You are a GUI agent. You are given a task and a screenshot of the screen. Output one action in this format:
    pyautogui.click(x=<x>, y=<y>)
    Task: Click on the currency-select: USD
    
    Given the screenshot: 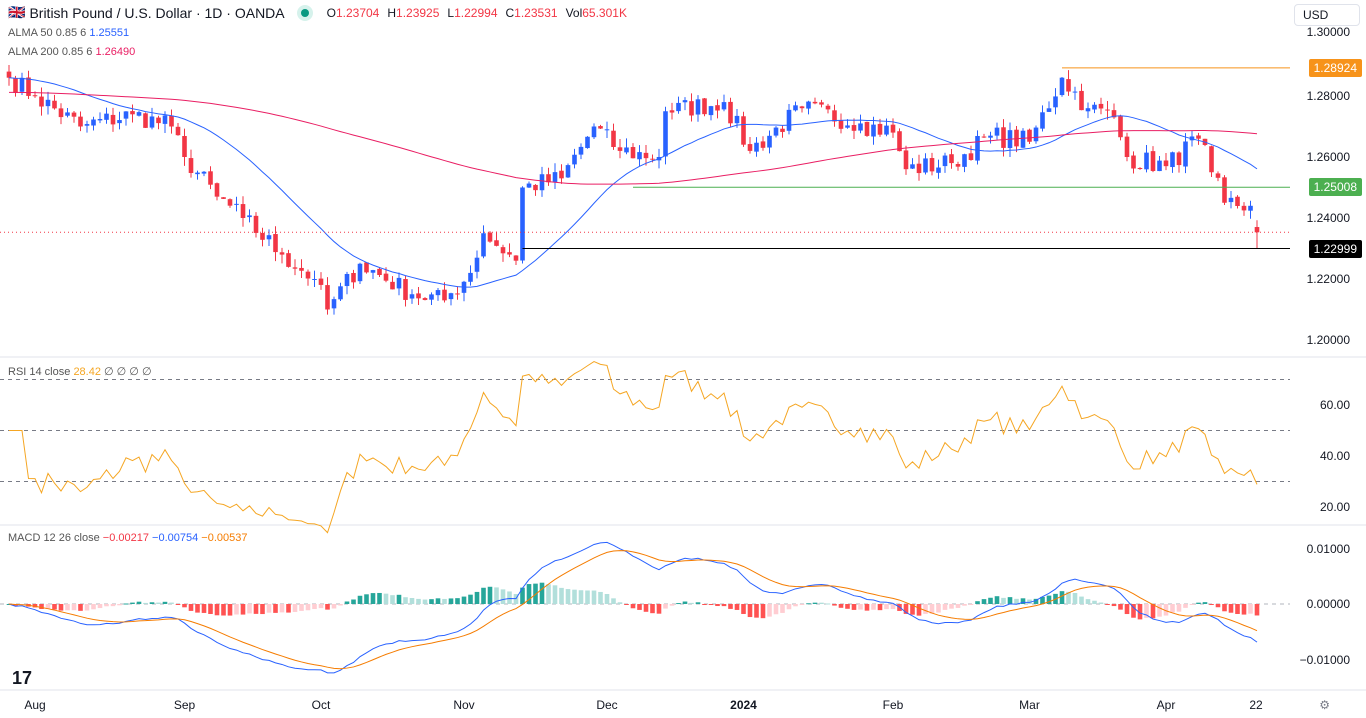 What is the action you would take?
    pyautogui.click(x=1327, y=15)
    